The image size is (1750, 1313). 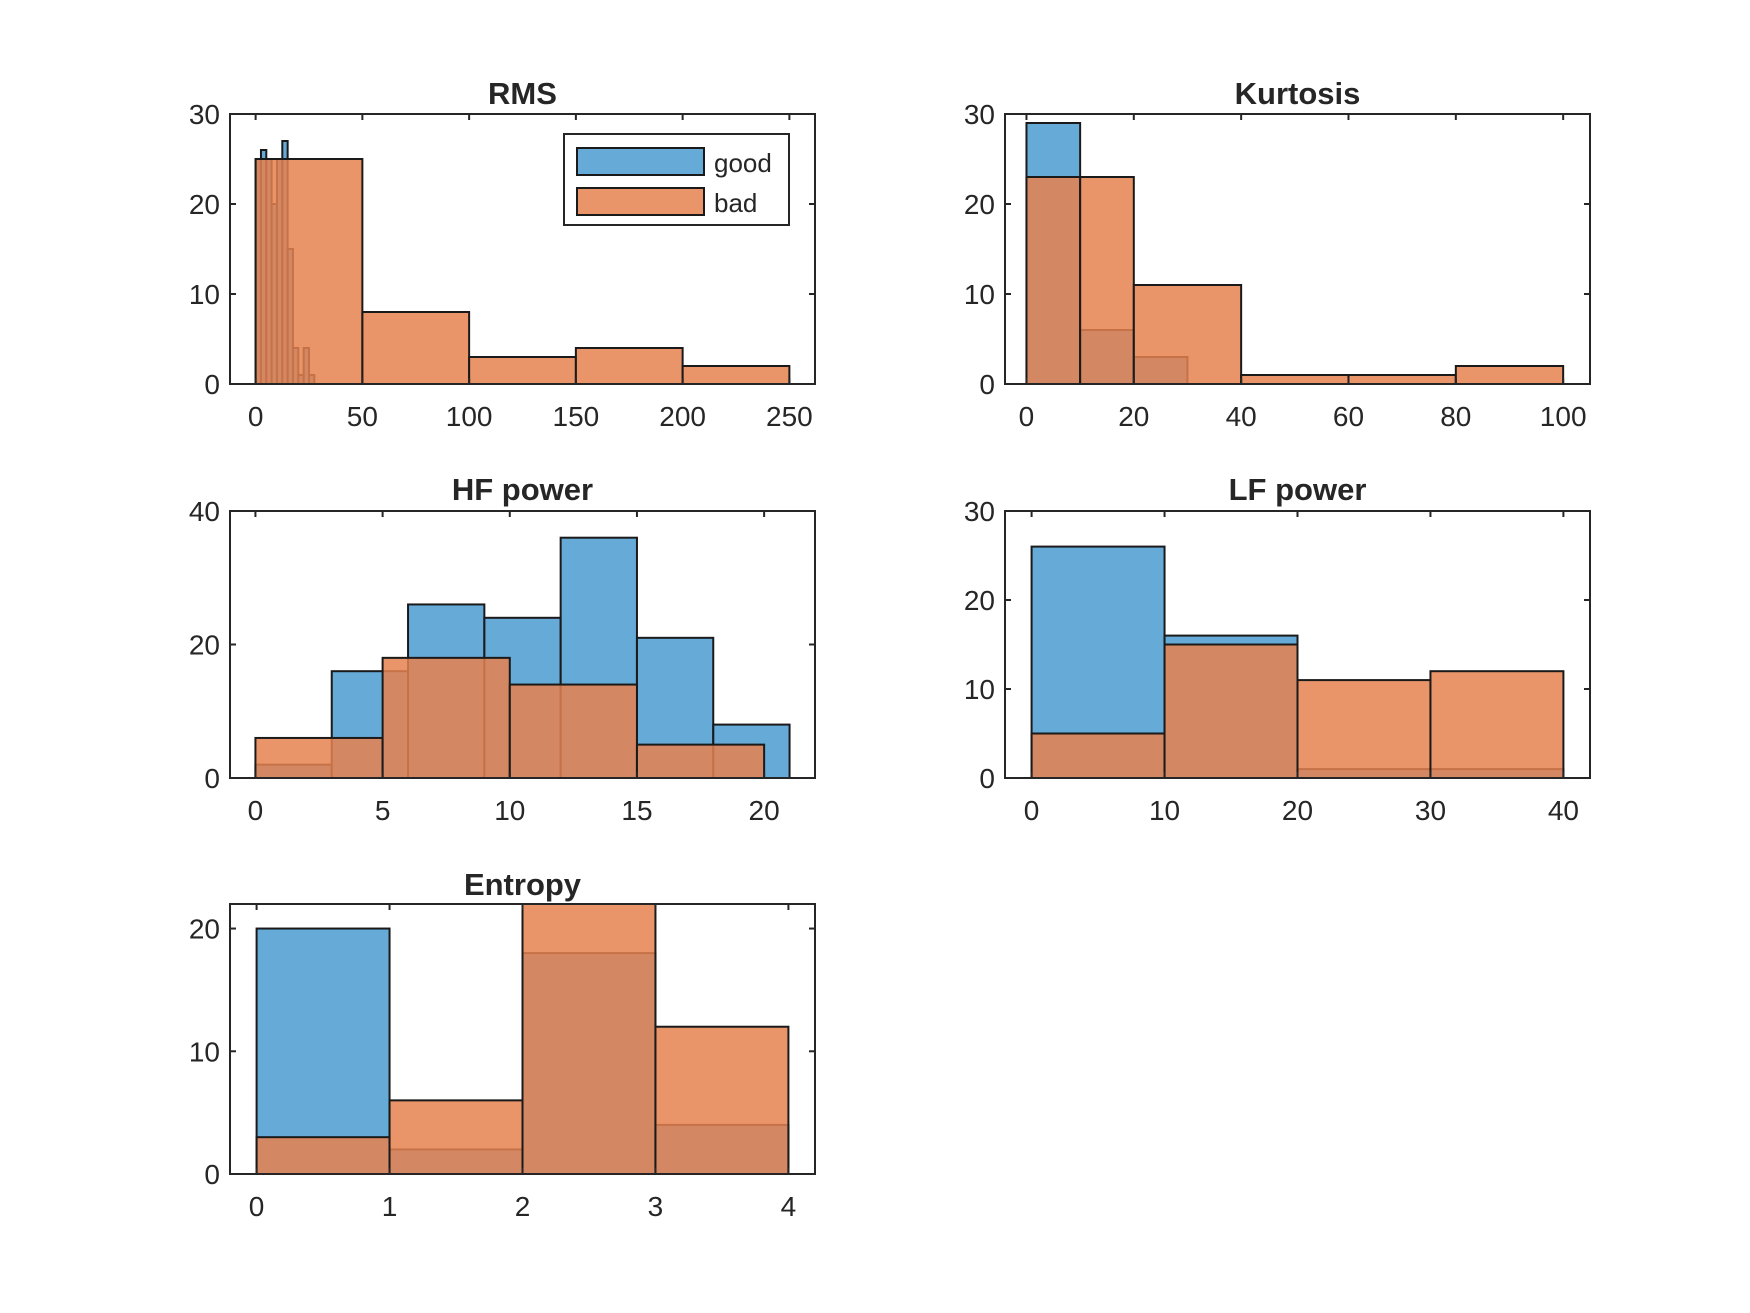 I want to click on rms-y-tick-label: 10, so click(x=204, y=294).